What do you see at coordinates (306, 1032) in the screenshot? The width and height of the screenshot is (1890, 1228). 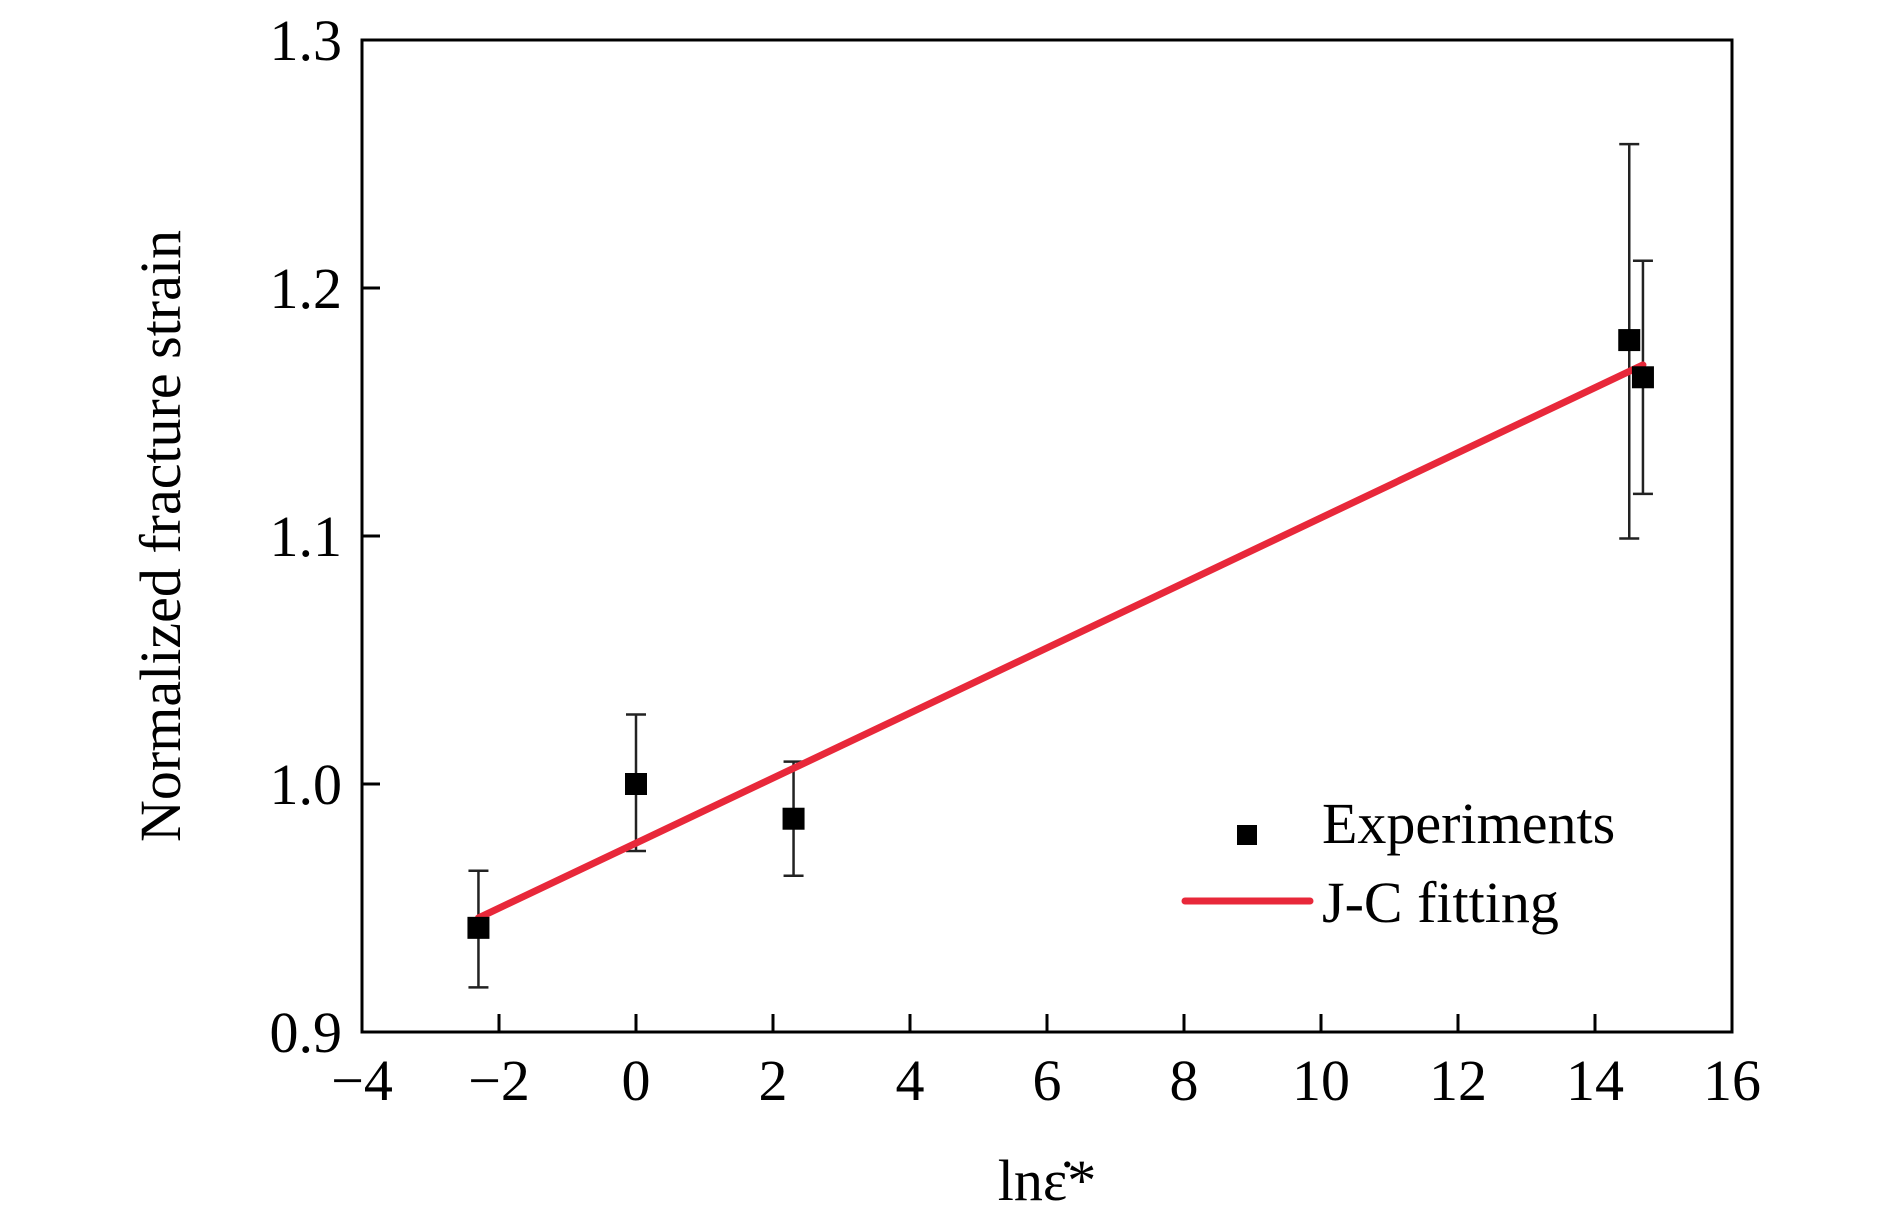 I see `y-tick-label-0: 0.9` at bounding box center [306, 1032].